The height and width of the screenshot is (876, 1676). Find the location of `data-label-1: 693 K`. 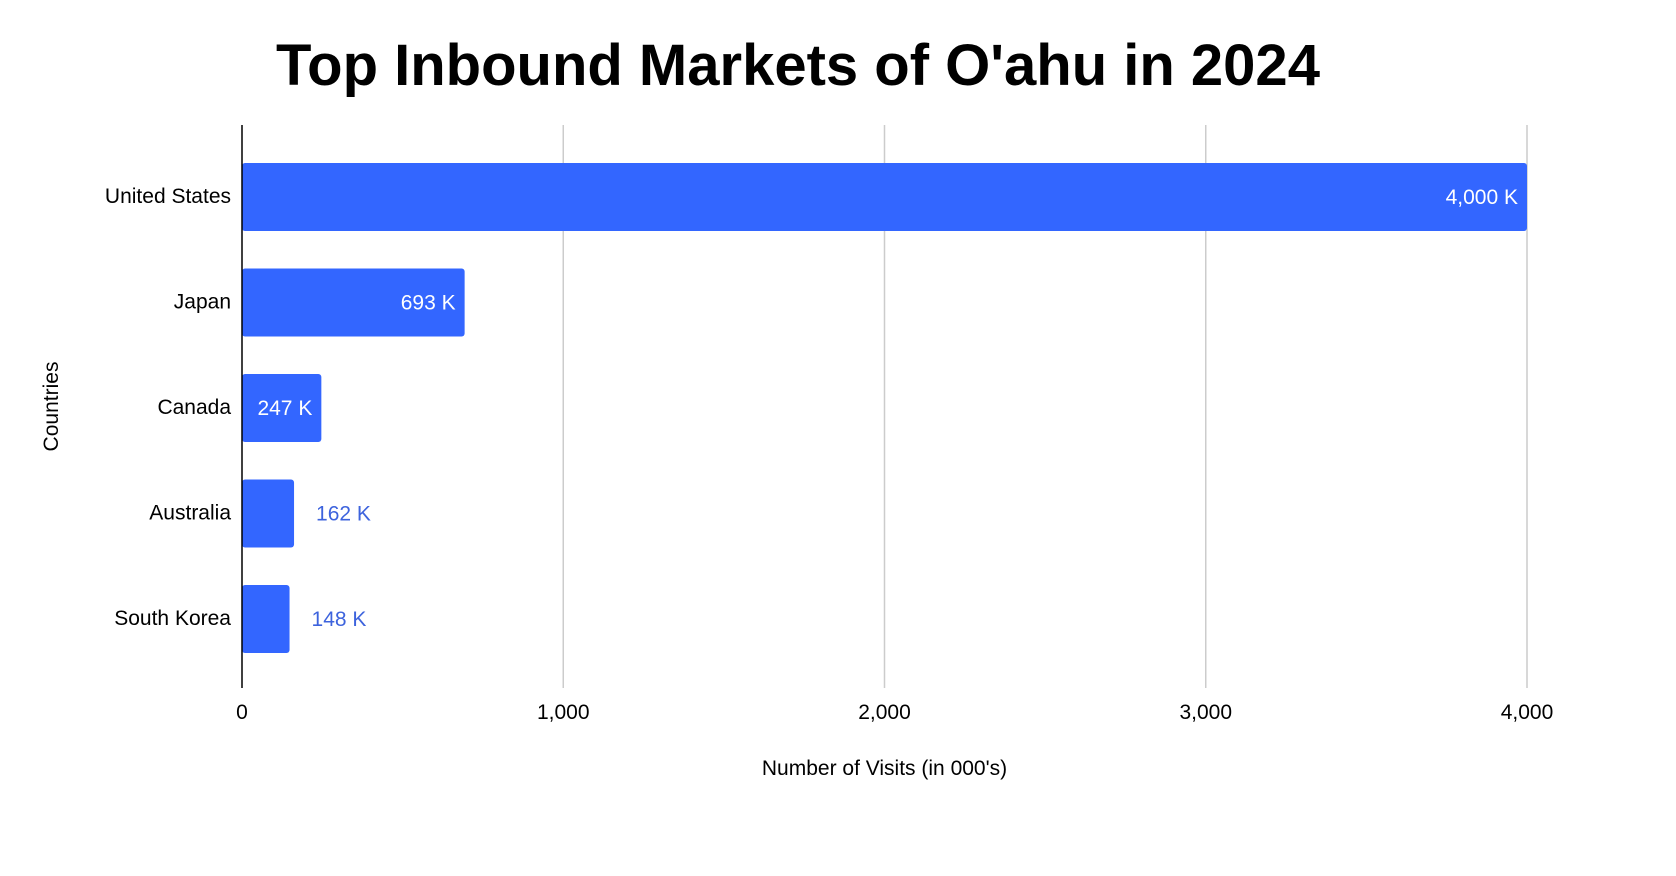

data-label-1: 693 K is located at coordinates (428, 303).